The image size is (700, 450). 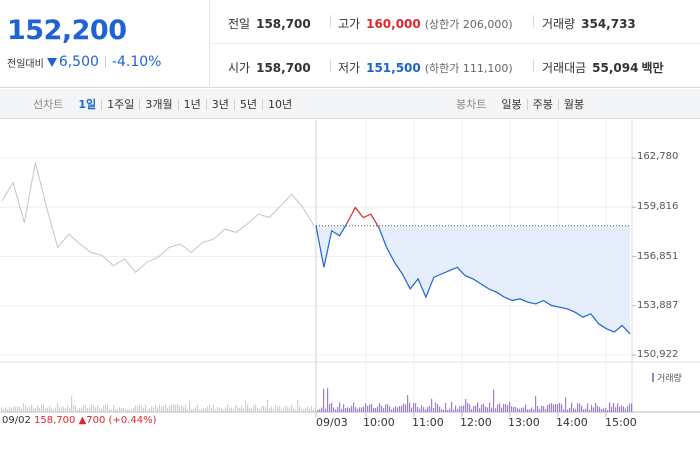 What do you see at coordinates (279, 104) in the screenshot?
I see `range-10y: 10년` at bounding box center [279, 104].